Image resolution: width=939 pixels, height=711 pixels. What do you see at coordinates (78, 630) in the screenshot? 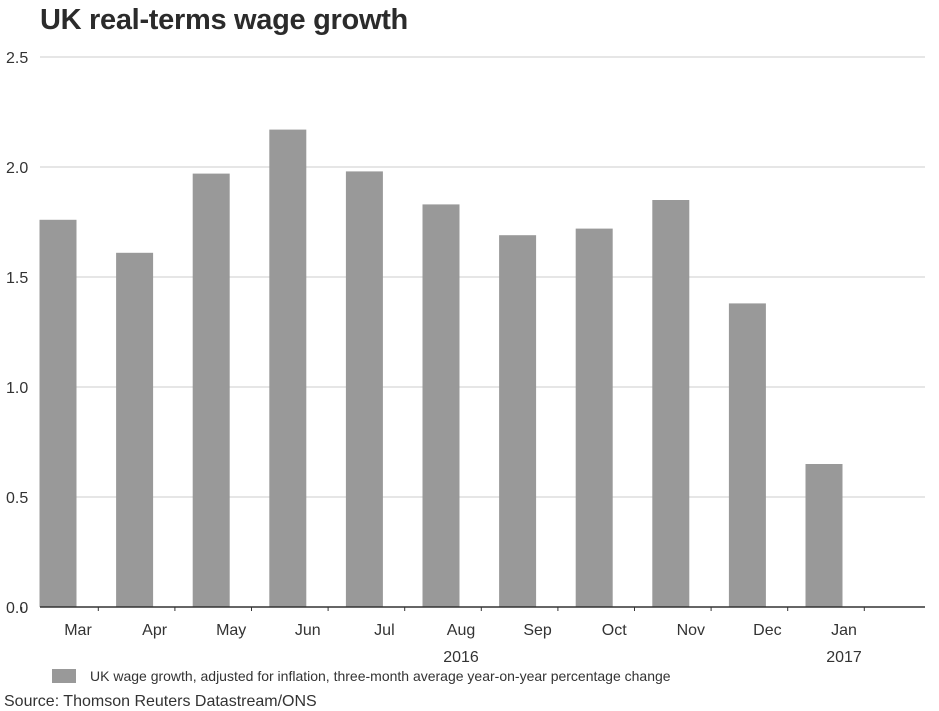
I see `x-tick-label: Mar` at bounding box center [78, 630].